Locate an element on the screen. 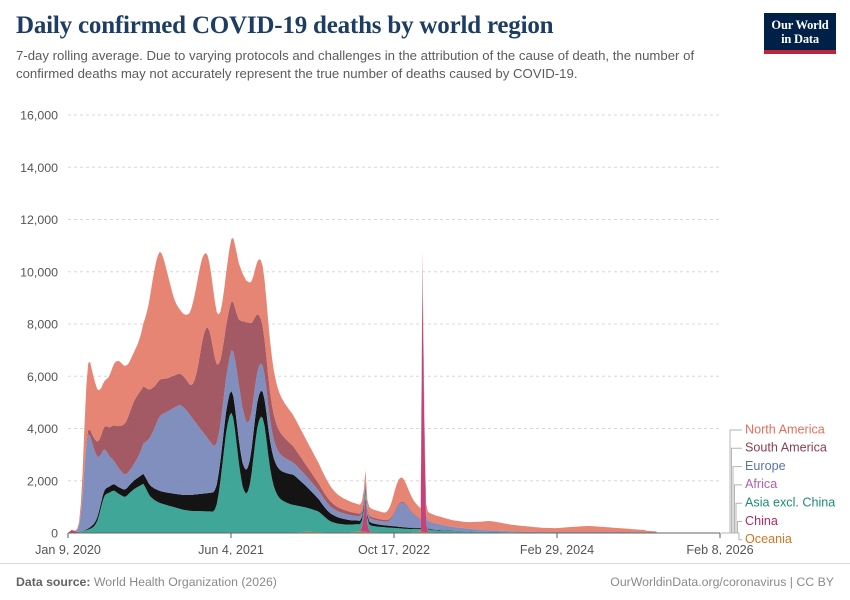 This screenshot has height=600, width=850. x-axis-tick-label: Jun 4, 2021 is located at coordinates (231, 549).